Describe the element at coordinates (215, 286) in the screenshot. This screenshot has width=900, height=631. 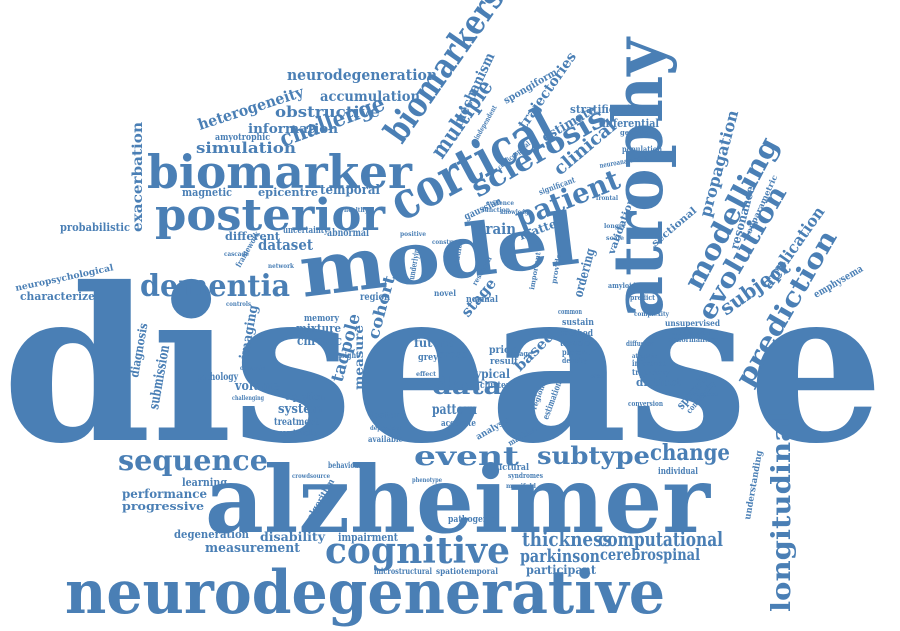
I see `word-dementia: dementia` at that location.